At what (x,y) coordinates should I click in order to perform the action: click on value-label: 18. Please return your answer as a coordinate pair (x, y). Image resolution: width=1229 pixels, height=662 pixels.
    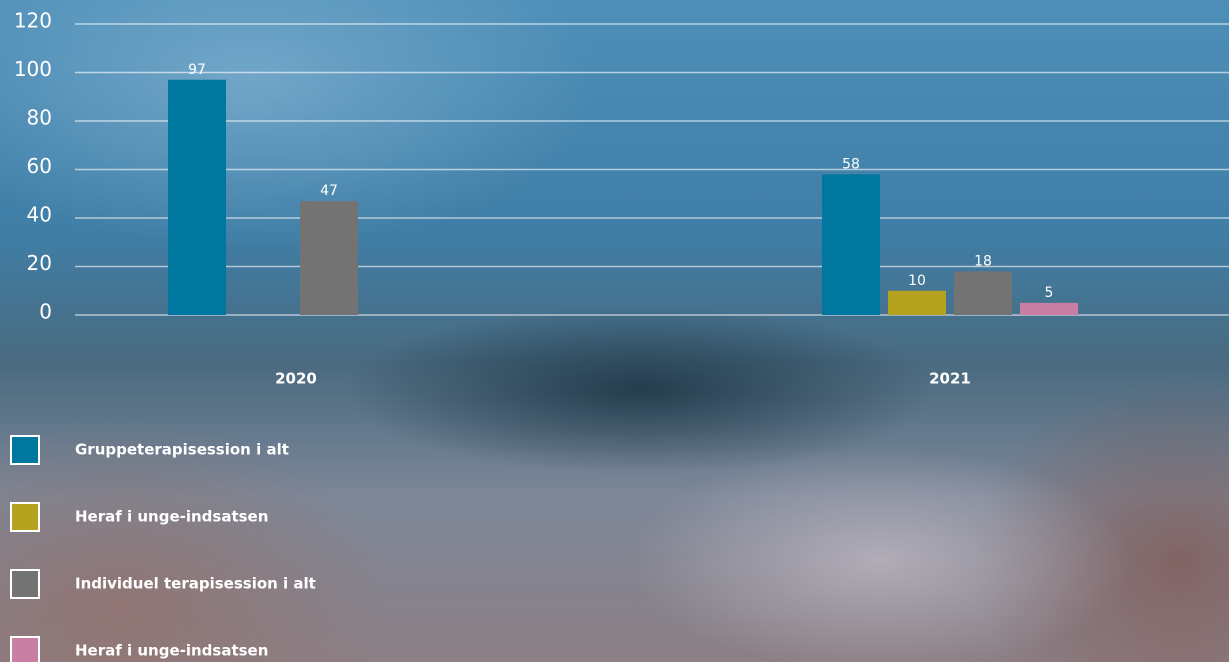
    Looking at the image, I should click on (983, 261).